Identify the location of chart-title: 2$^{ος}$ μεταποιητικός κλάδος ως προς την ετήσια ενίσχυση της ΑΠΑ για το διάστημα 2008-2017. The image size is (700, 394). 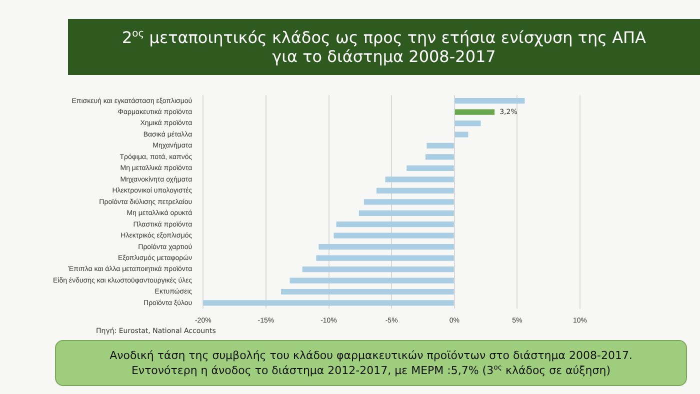
(383, 47).